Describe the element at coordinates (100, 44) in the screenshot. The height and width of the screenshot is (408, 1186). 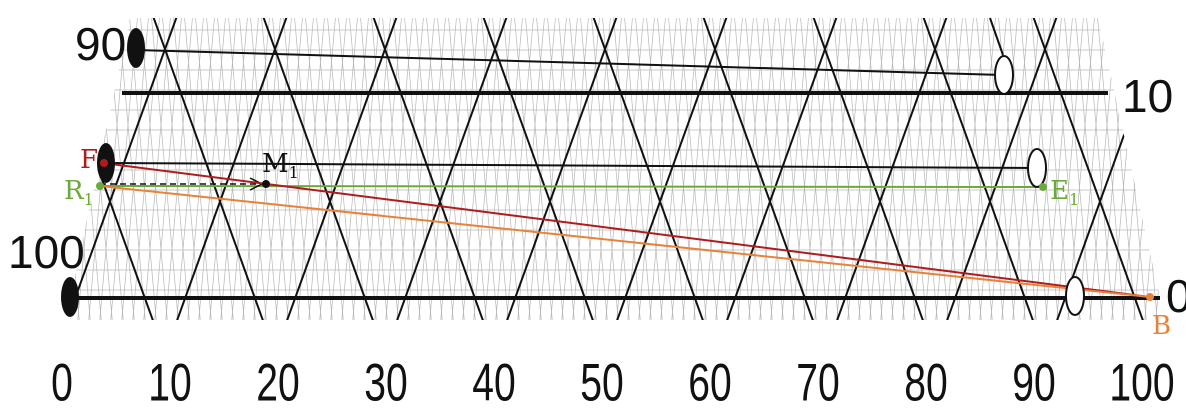
I see `left-label-90: 90` at that location.